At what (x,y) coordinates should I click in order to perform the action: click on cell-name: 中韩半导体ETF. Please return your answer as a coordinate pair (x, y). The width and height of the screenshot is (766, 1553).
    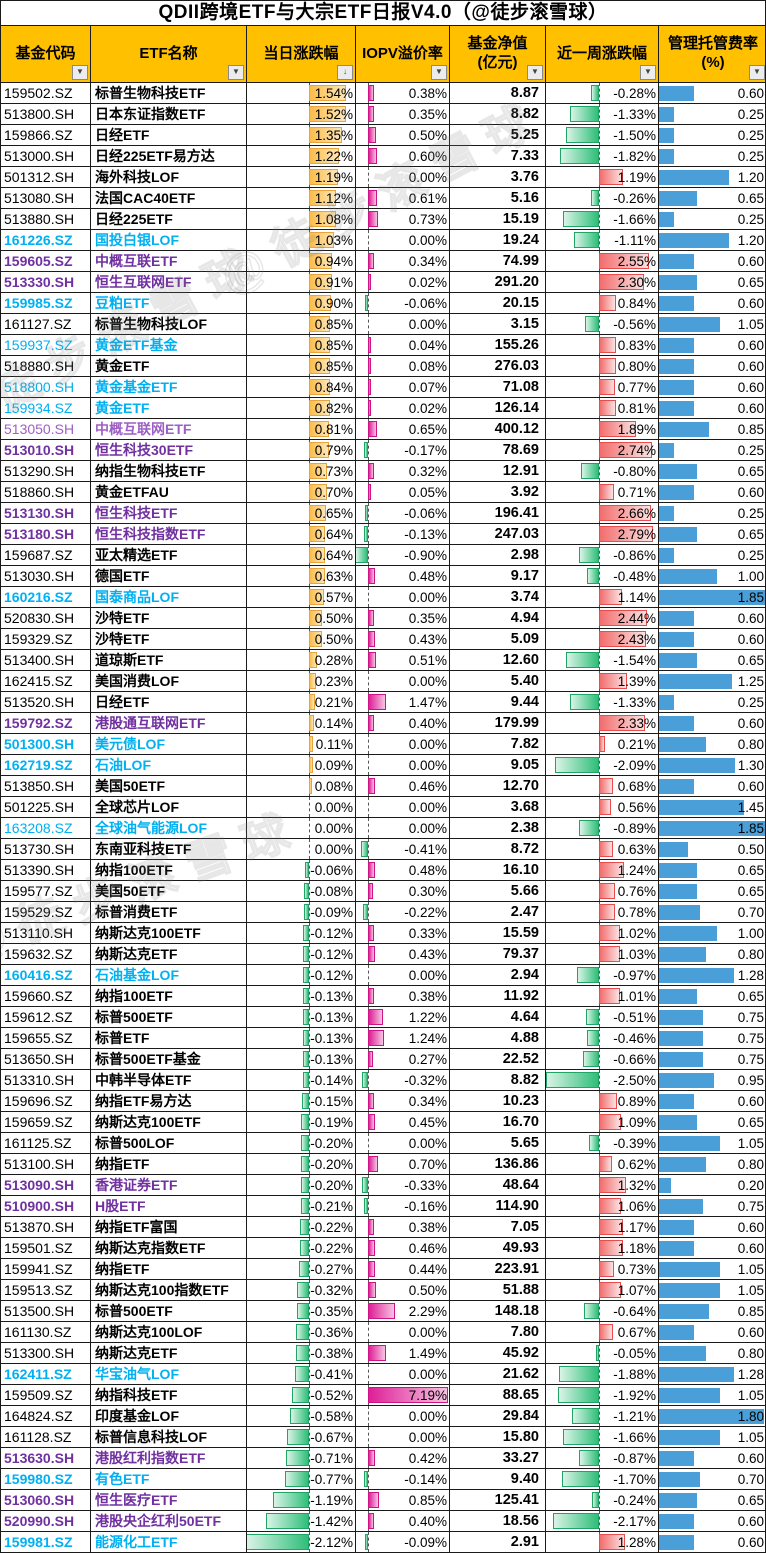
    Looking at the image, I should click on (169, 1080).